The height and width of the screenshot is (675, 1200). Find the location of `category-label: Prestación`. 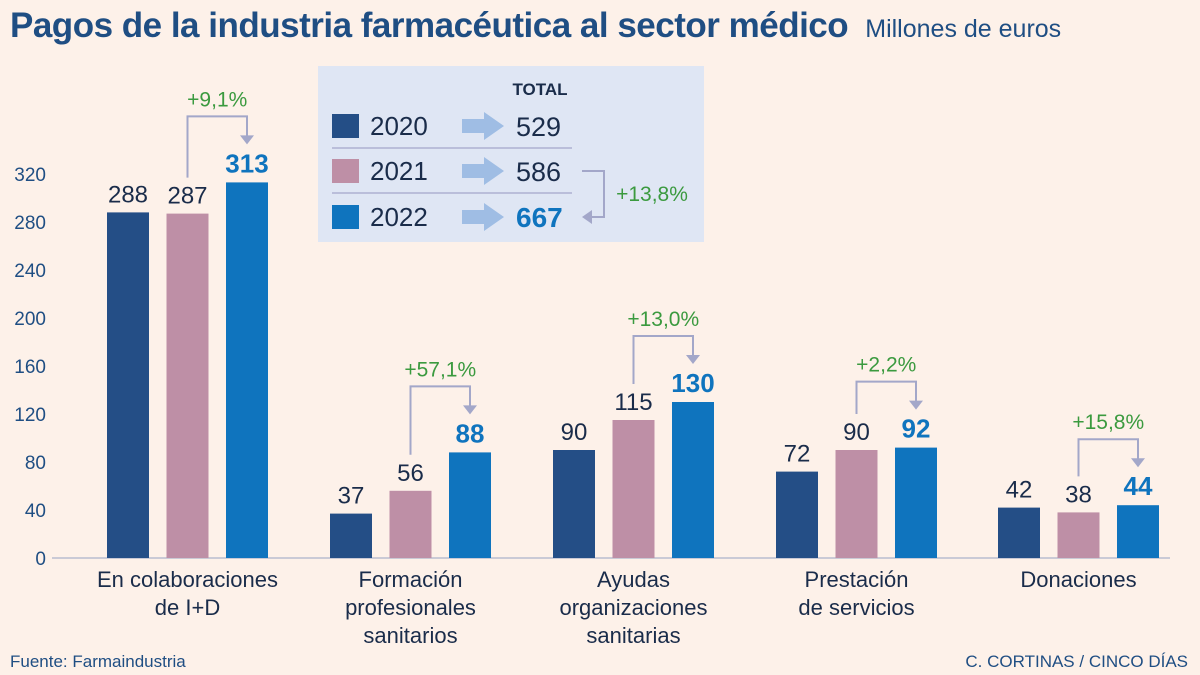

category-label: Prestación is located at coordinates (857, 579).